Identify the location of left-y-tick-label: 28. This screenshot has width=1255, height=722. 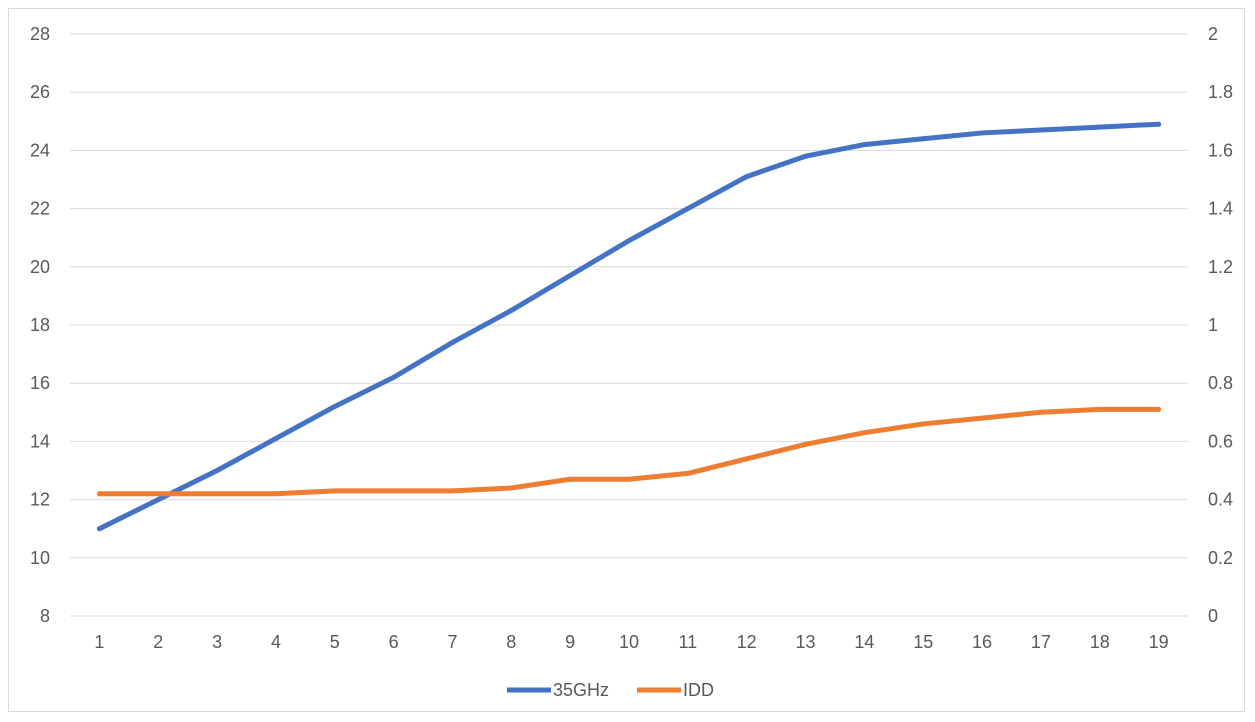
(40, 34).